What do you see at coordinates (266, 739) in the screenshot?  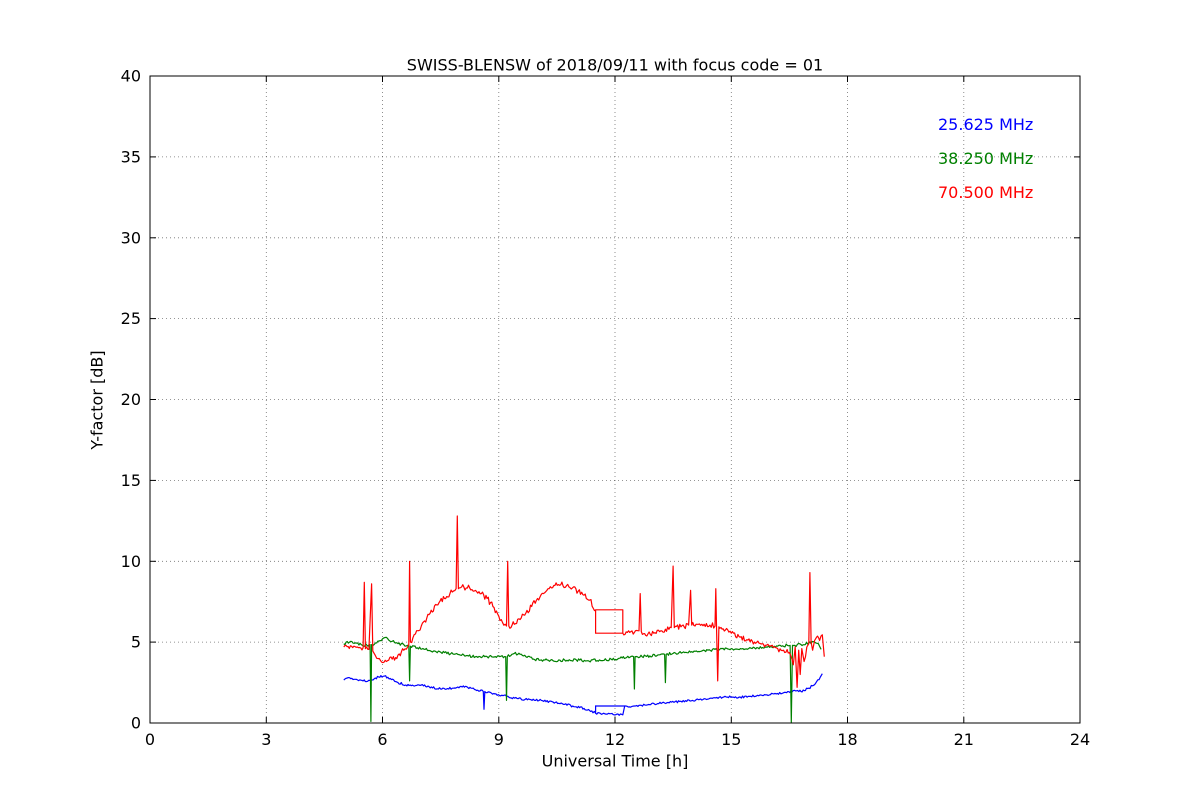 I see `x-tick-label: 3` at bounding box center [266, 739].